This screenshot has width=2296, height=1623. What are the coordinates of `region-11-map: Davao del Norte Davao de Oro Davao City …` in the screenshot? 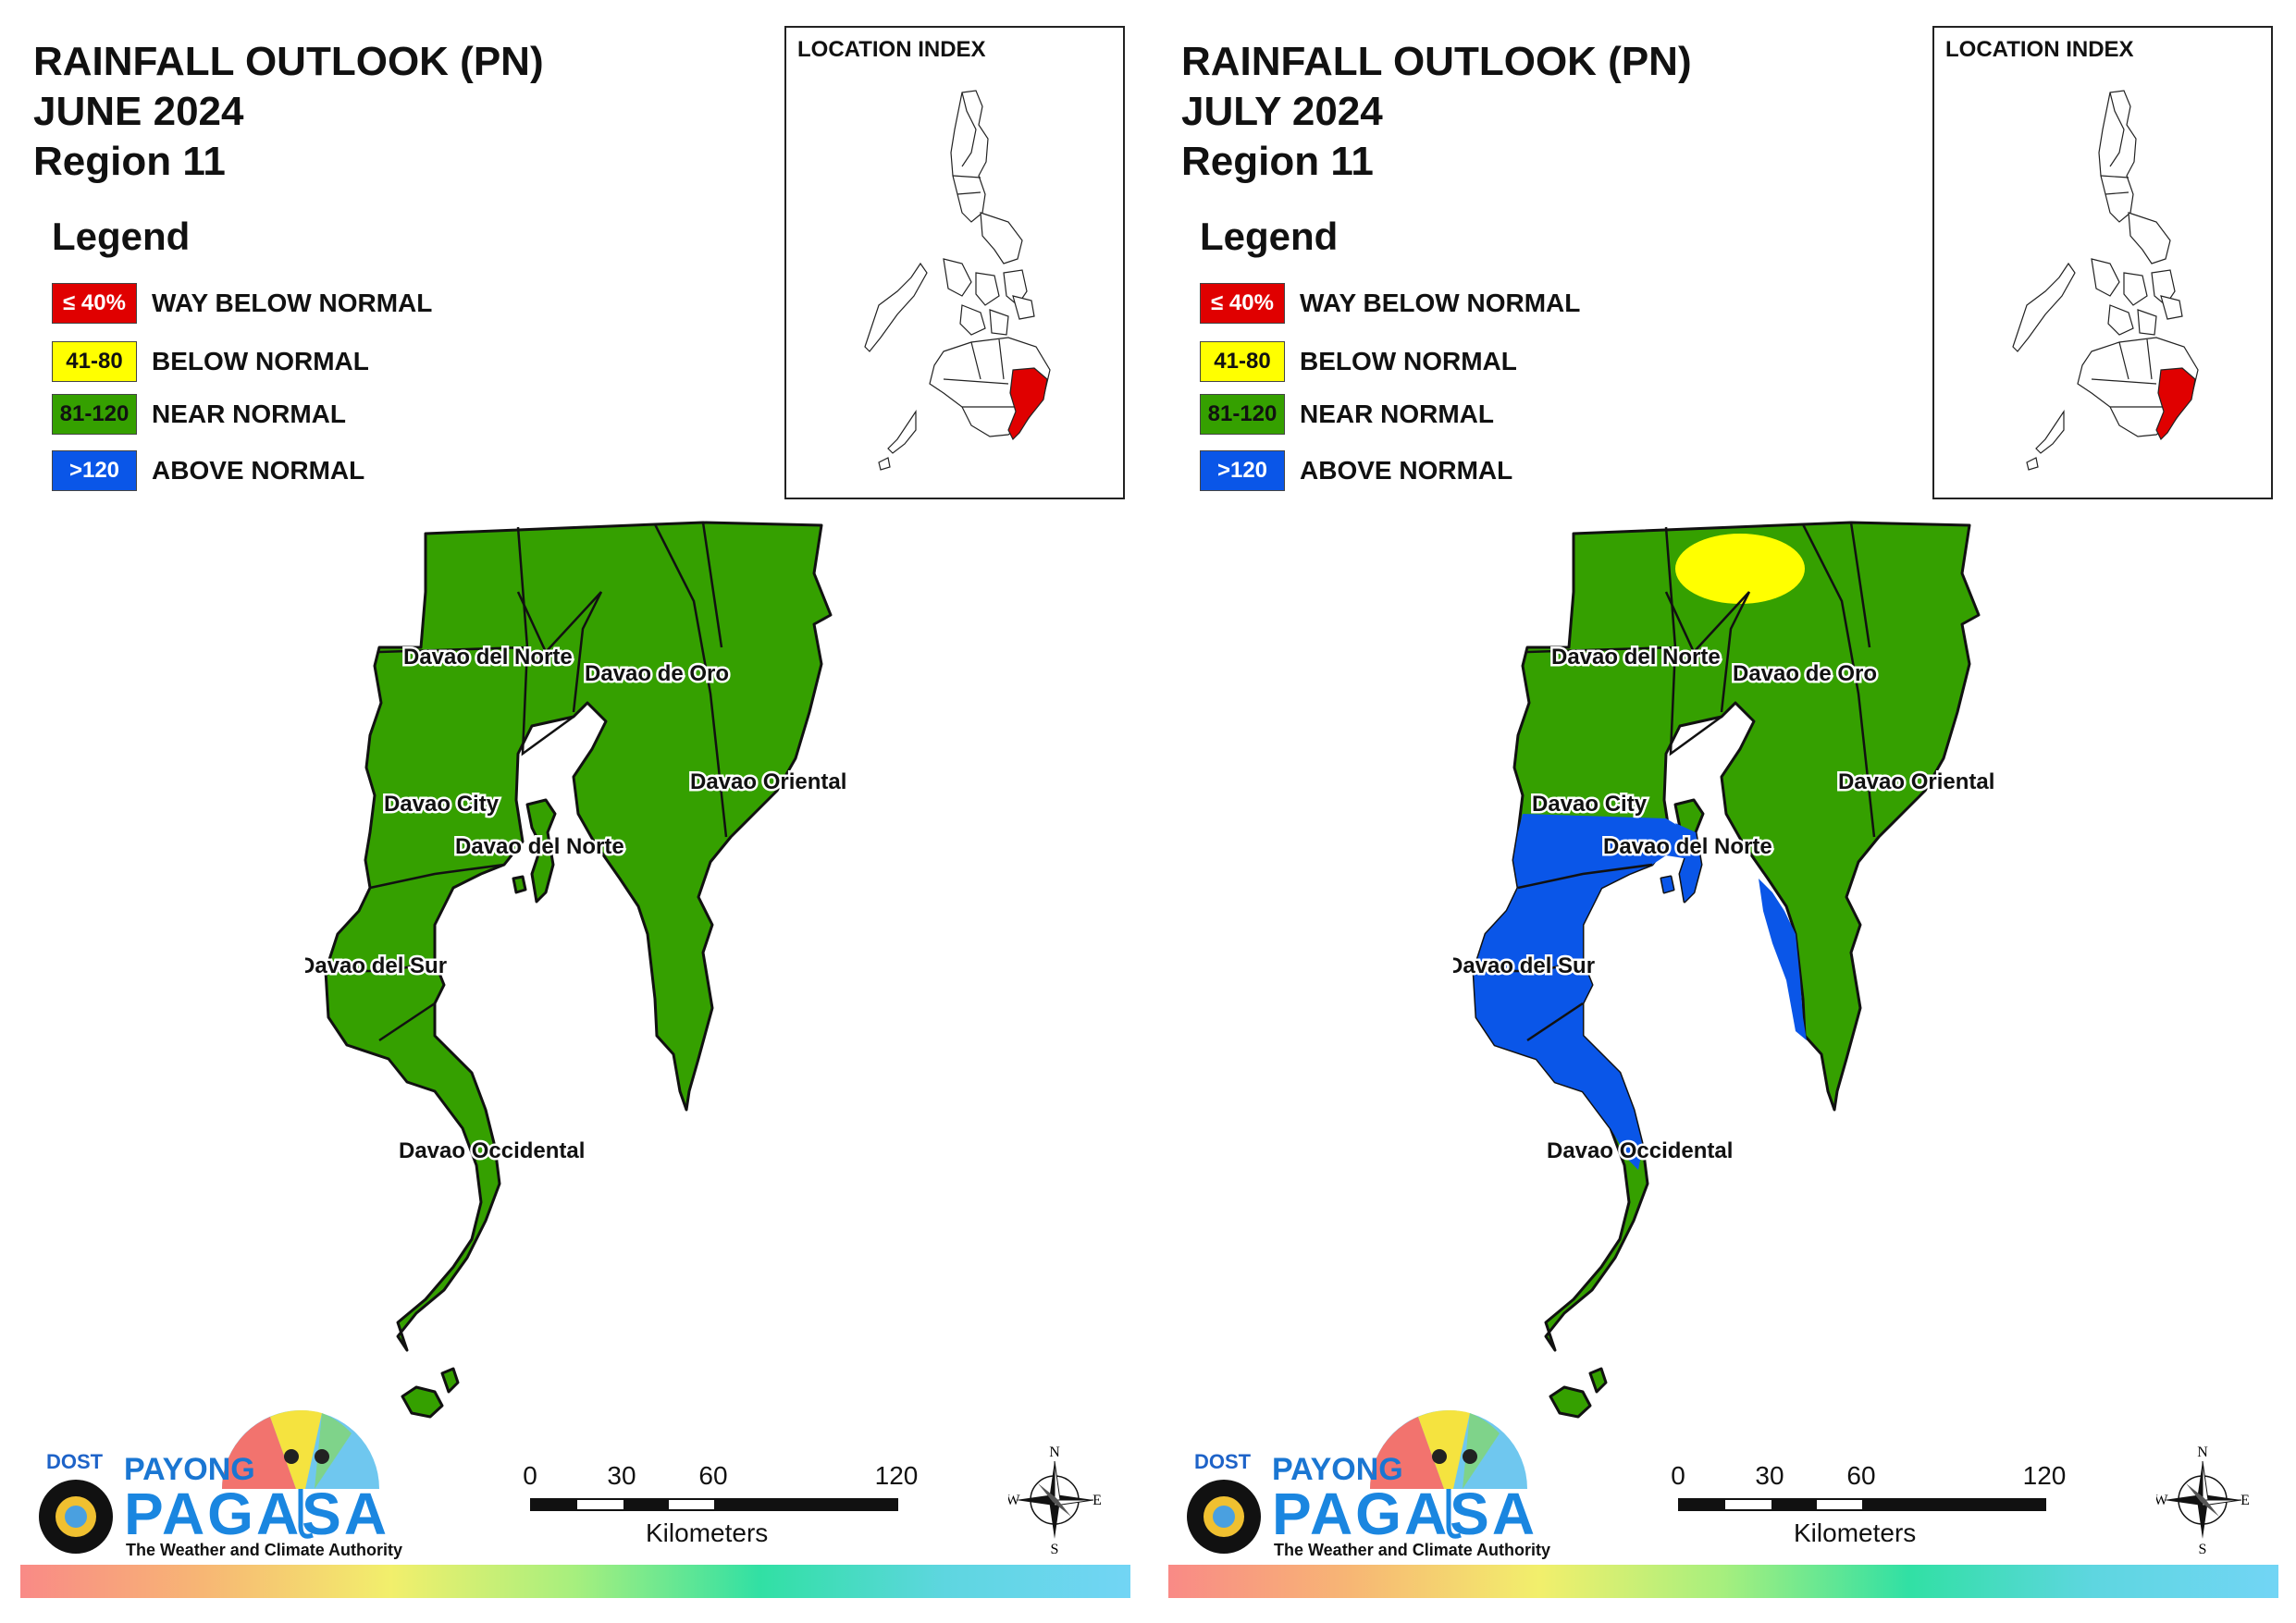 It's located at (1725, 970).